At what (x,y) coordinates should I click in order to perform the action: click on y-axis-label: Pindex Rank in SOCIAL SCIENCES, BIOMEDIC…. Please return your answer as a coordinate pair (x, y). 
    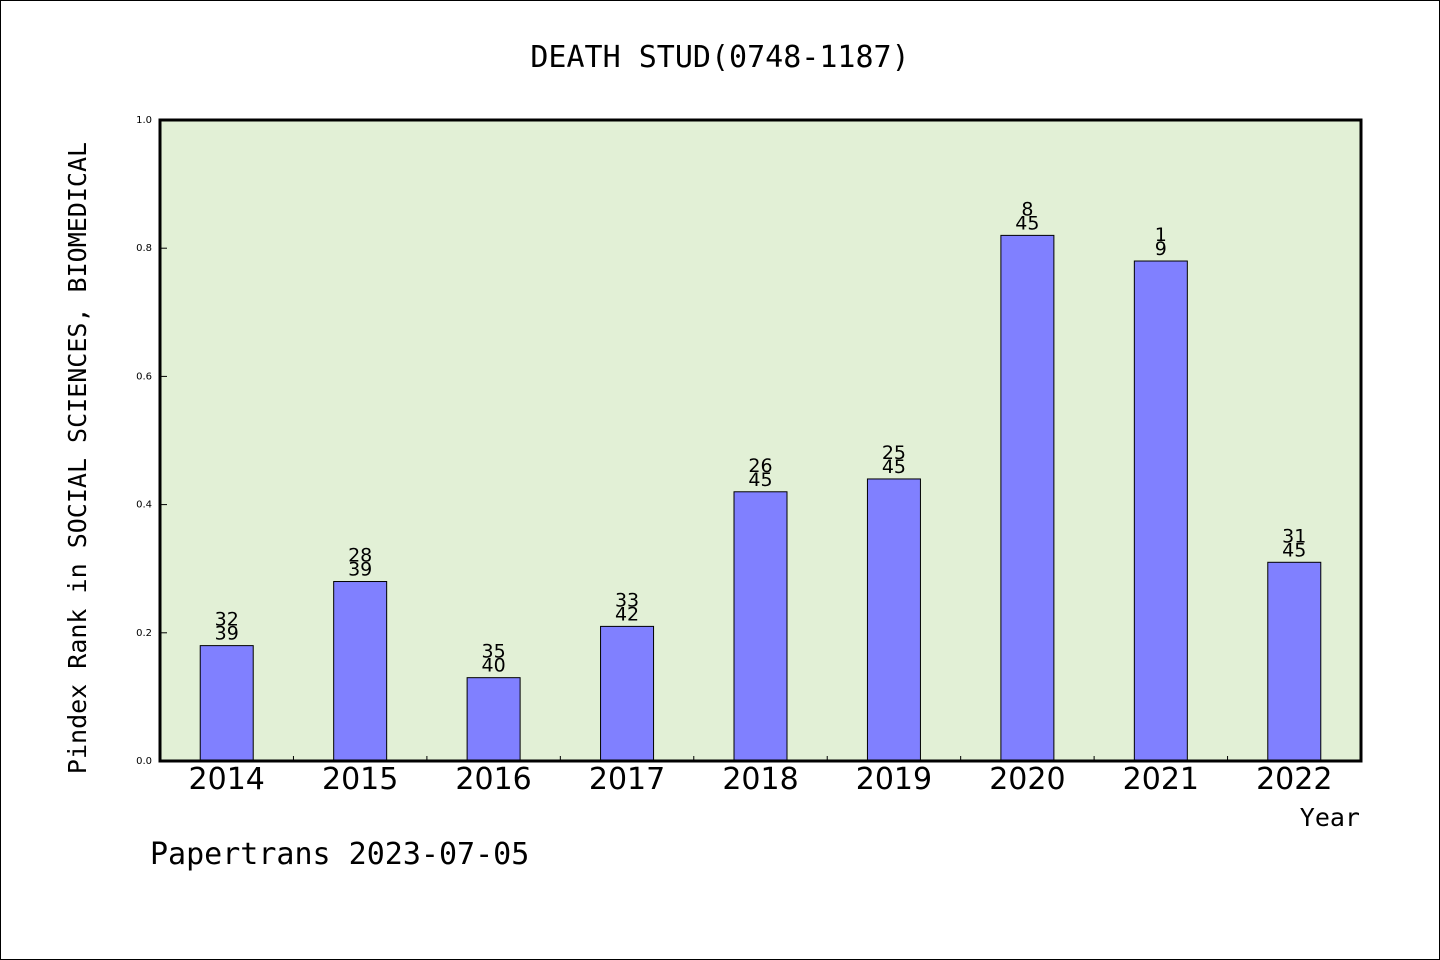
    Looking at the image, I should click on (77, 458).